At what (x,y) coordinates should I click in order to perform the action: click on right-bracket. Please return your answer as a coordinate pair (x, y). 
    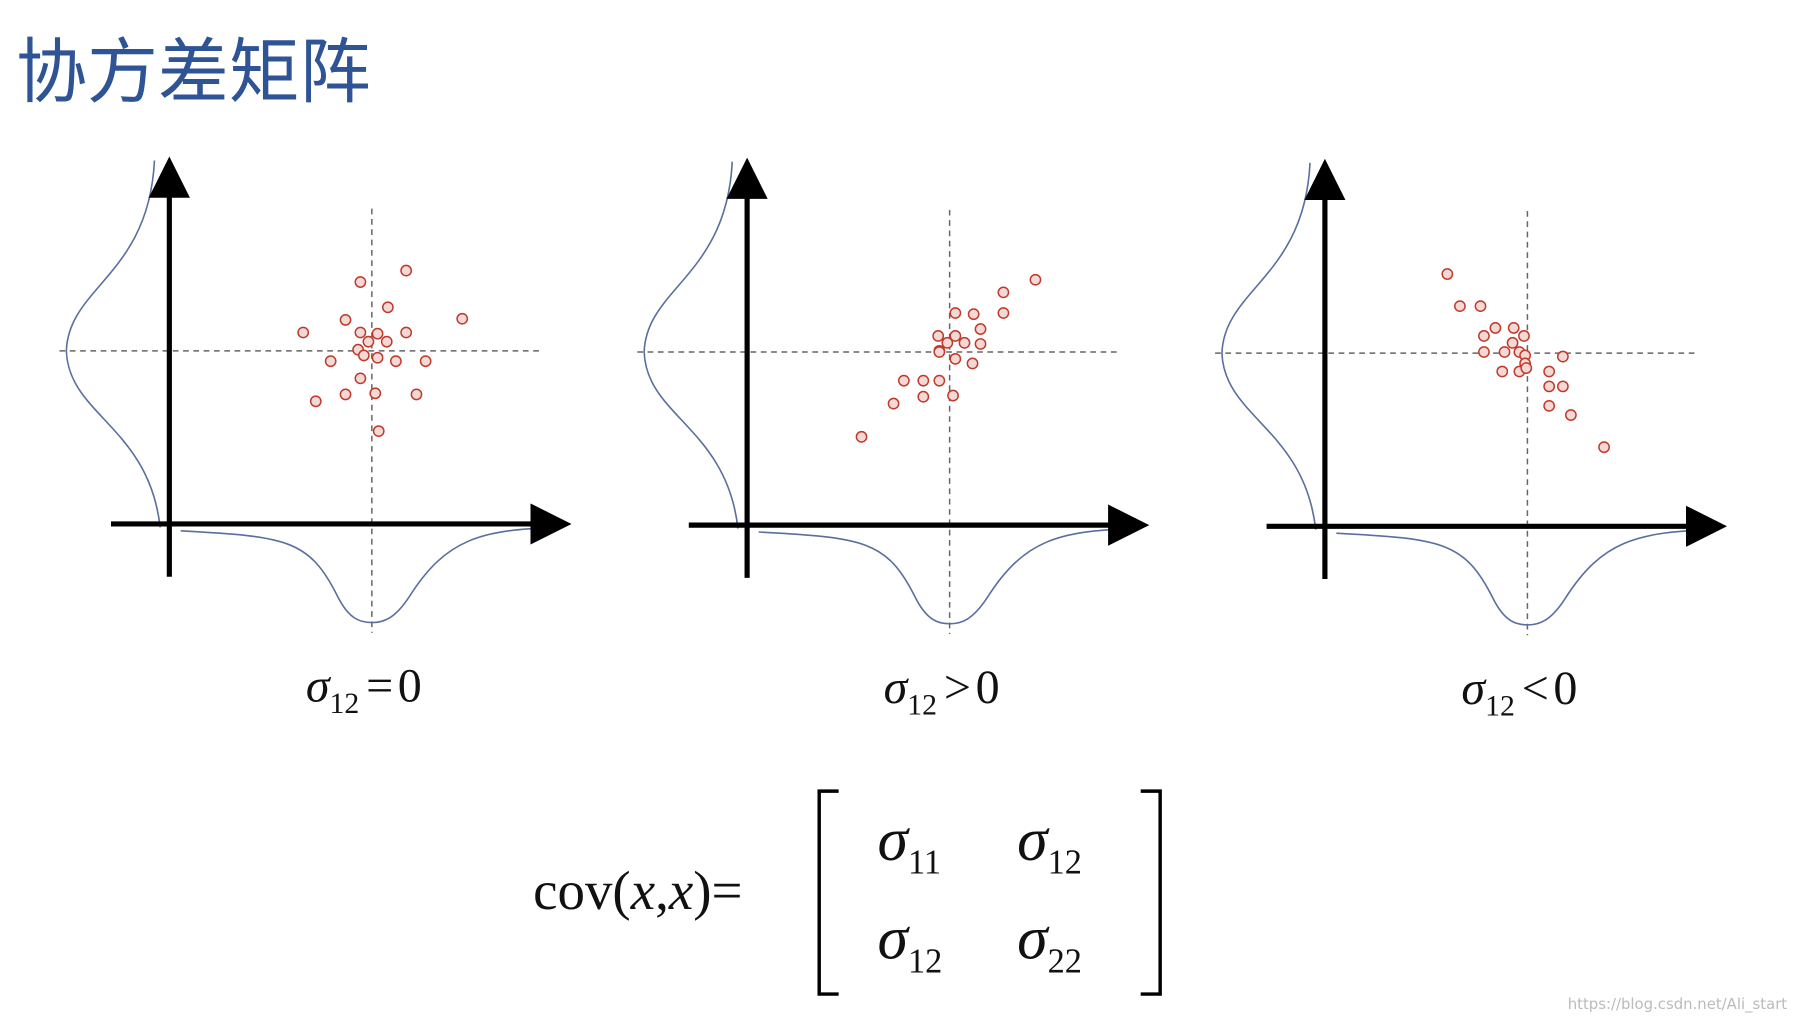
    Looking at the image, I should click on (1151, 892).